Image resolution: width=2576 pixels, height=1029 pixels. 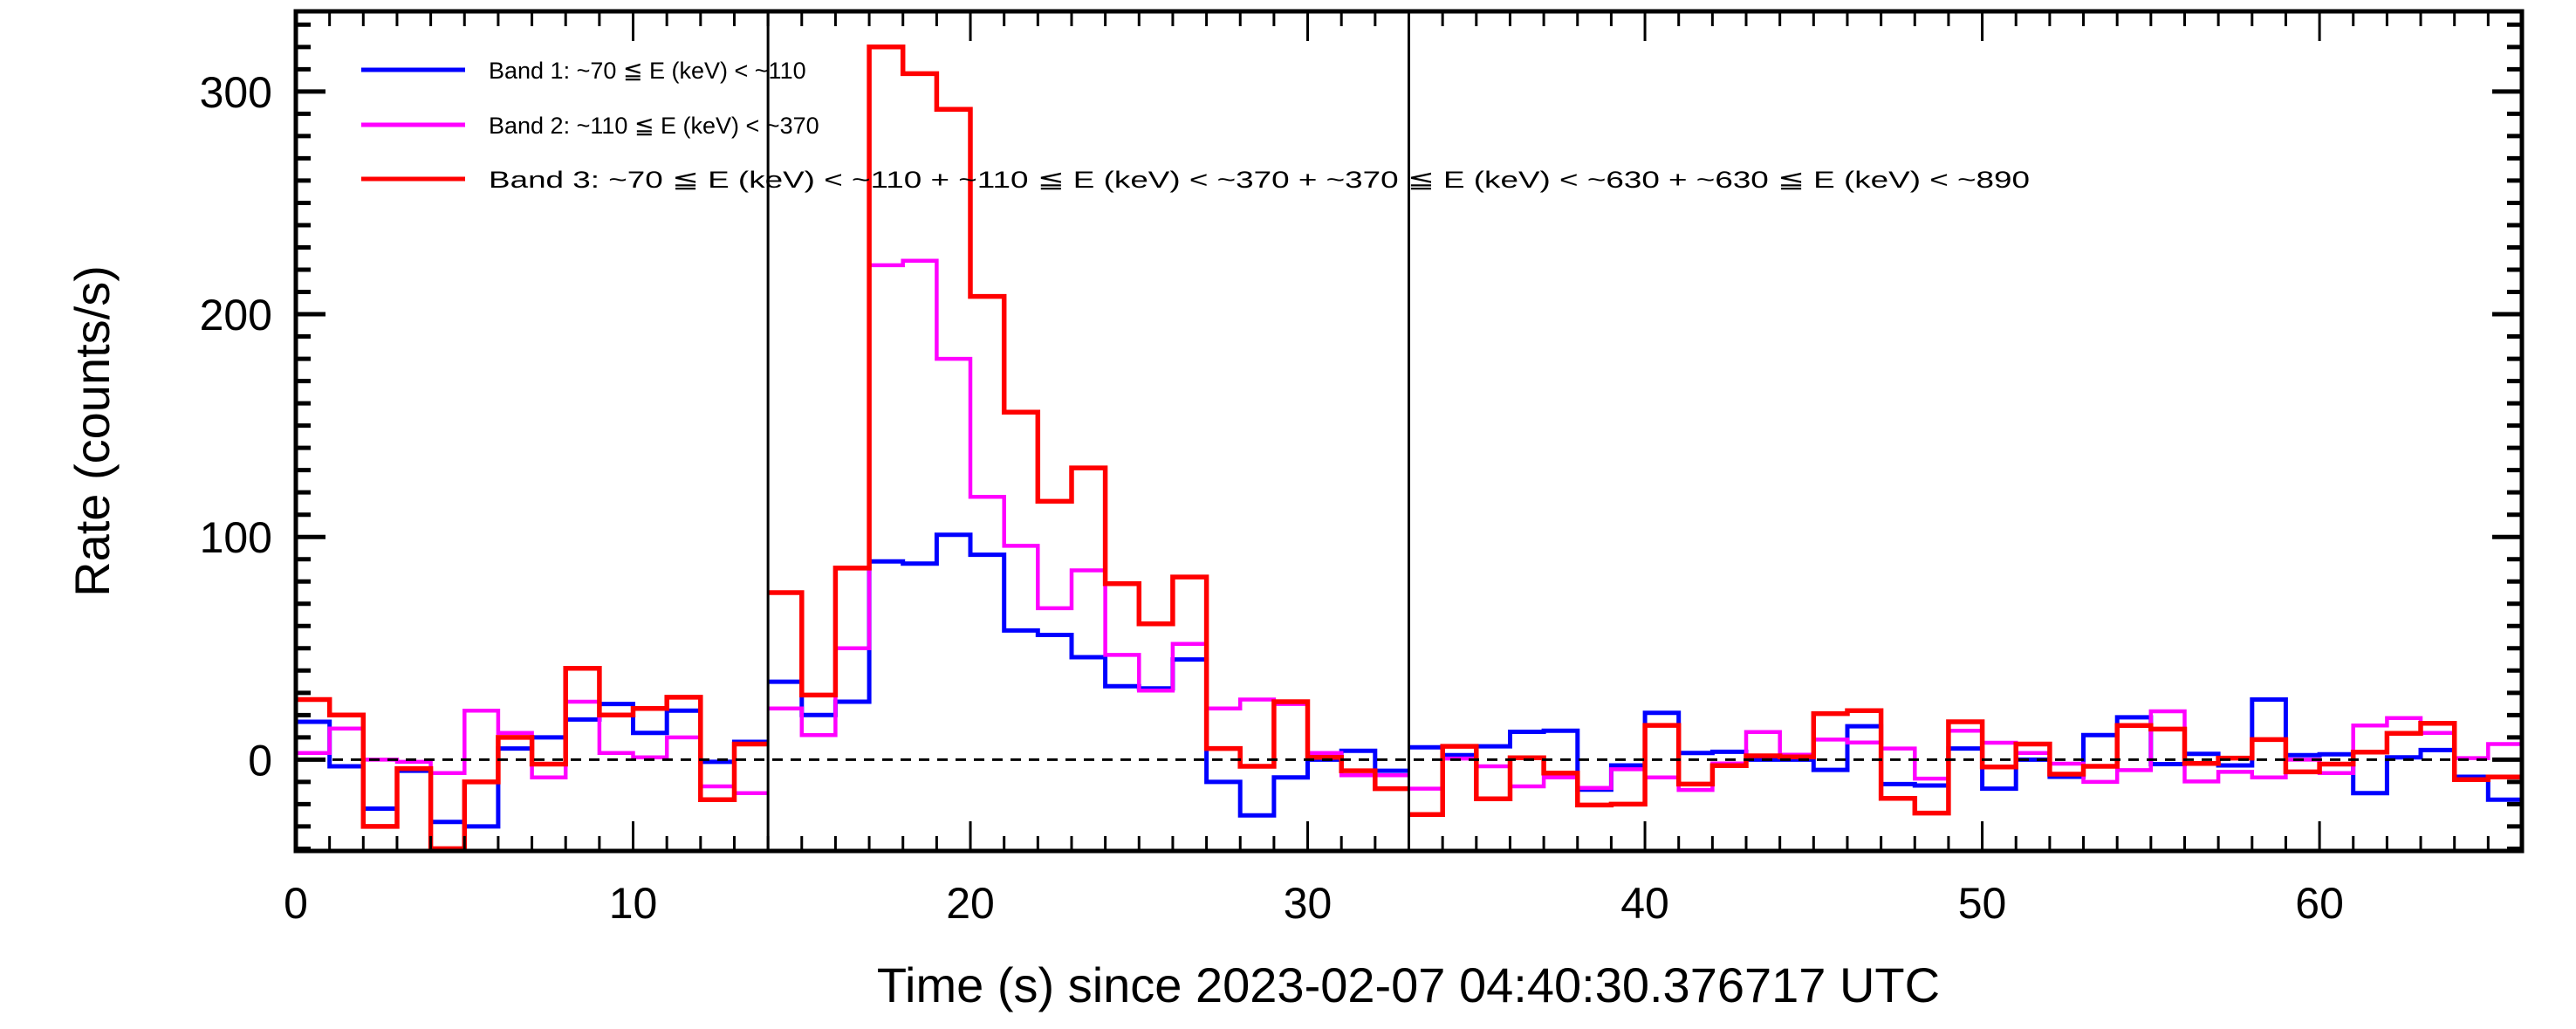 What do you see at coordinates (236, 92) in the screenshot?
I see `y-tick-label: 300` at bounding box center [236, 92].